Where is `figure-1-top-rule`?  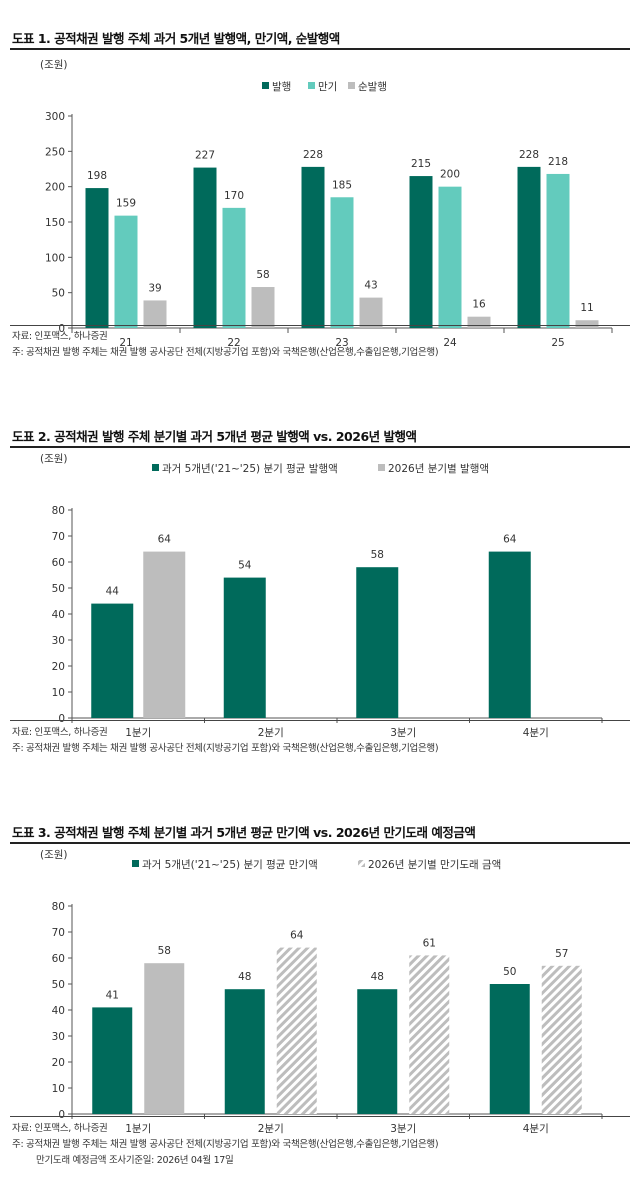 figure-1-top-rule is located at coordinates (320, 49).